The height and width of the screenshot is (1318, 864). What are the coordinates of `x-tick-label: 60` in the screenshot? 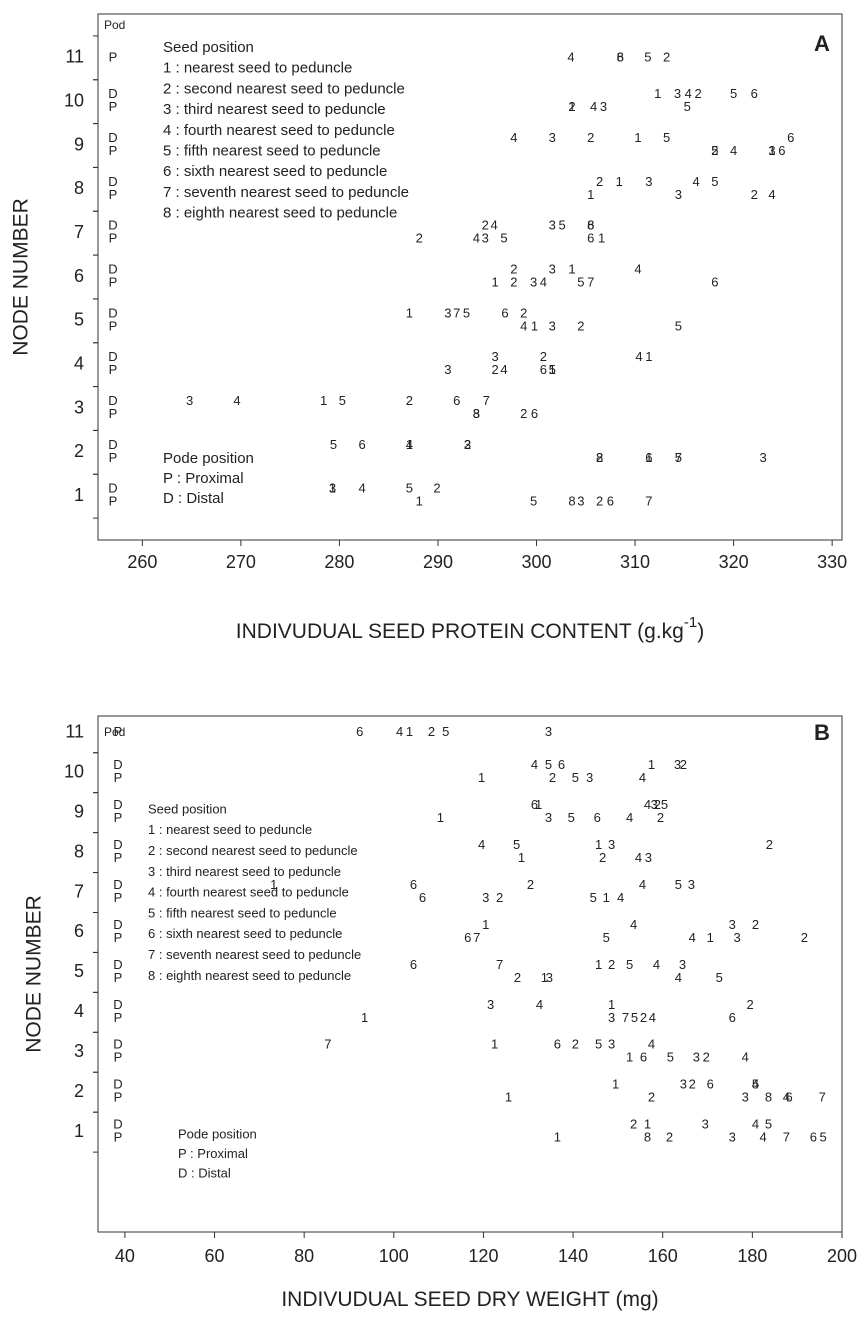 It's located at (215, 1256).